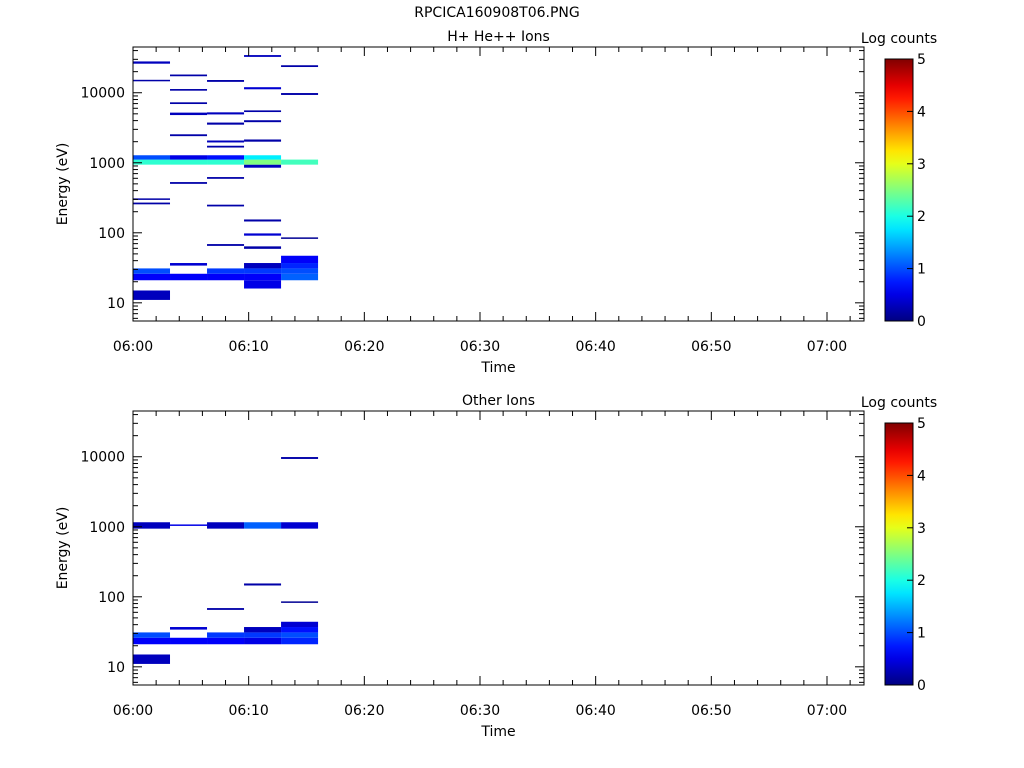 This screenshot has width=1024, height=768. Describe the element at coordinates (497, 732) in the screenshot. I see `x-axis-label: Time` at that location.